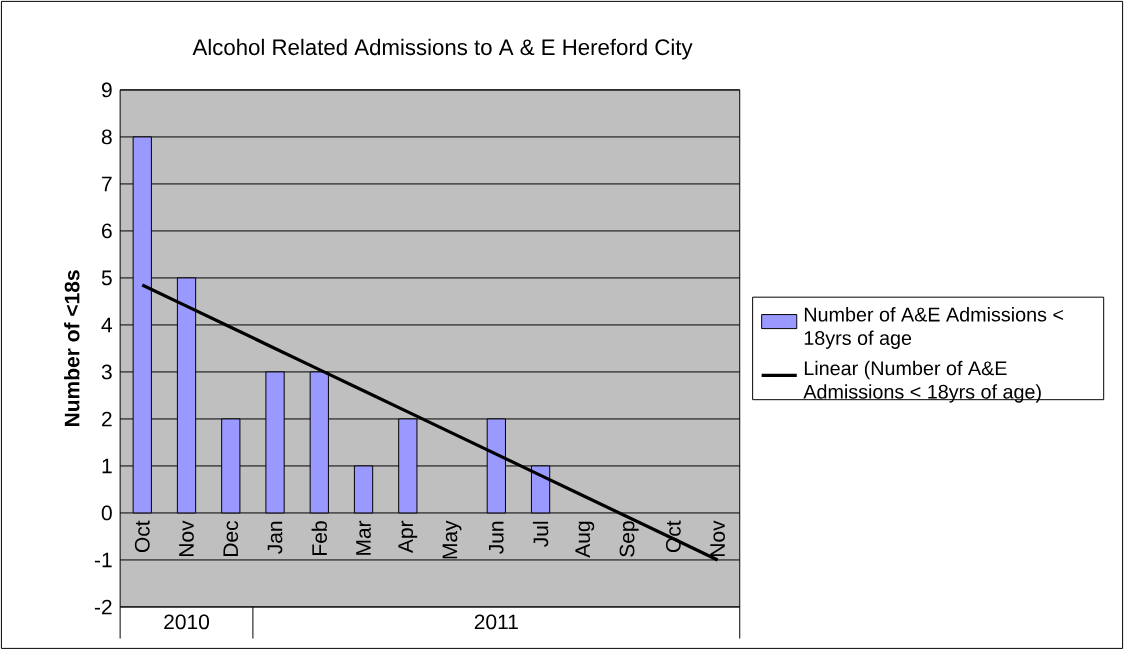 Image resolution: width=1124 pixels, height=650 pixels. Describe the element at coordinates (629, 539) in the screenshot. I see `x-tick-label: Sep` at that location.